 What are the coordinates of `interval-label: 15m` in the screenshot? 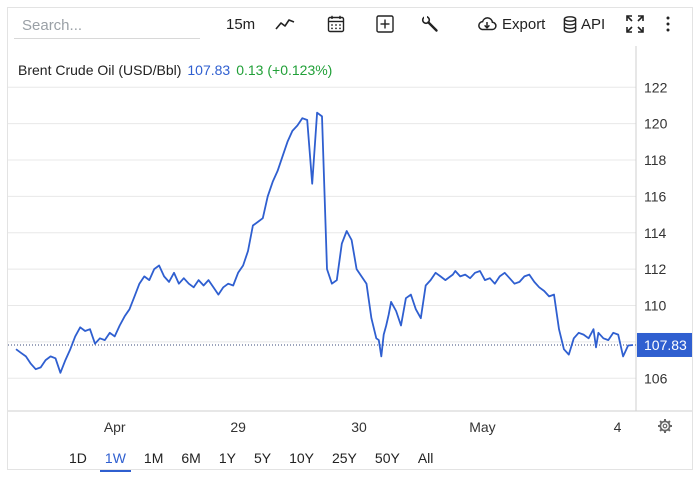 It's located at (241, 24).